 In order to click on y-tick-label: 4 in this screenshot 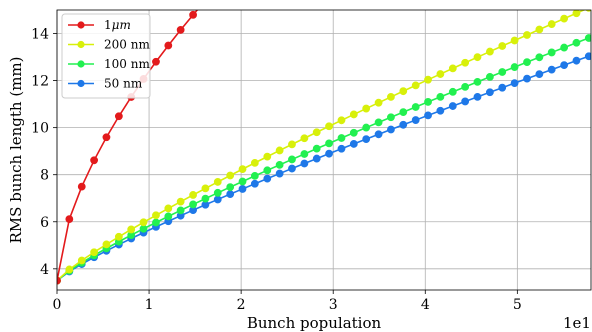, I will do `click(44, 270)`.